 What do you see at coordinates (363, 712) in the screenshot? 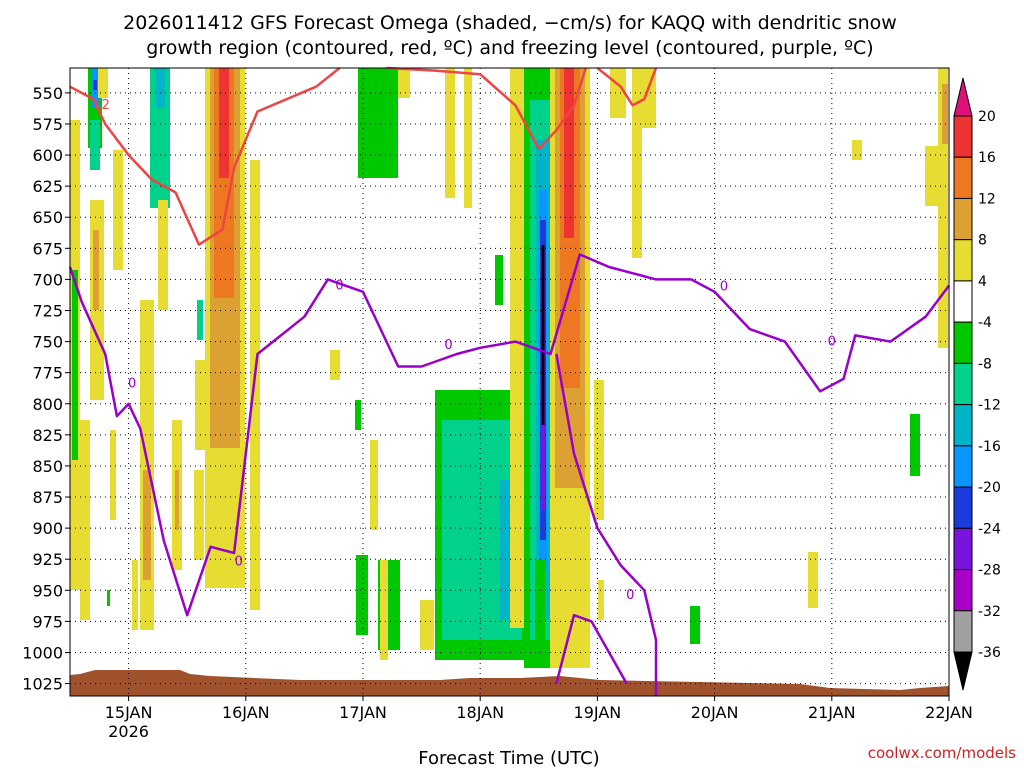
I see `x-tick-label: 17JAN` at bounding box center [363, 712].